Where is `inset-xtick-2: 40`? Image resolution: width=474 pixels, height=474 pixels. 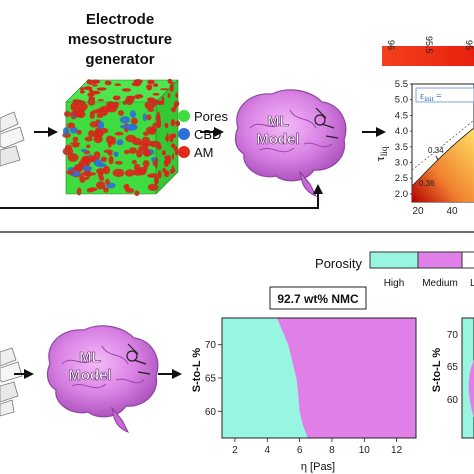
inset-xtick-2: 40 is located at coordinates (452, 211).